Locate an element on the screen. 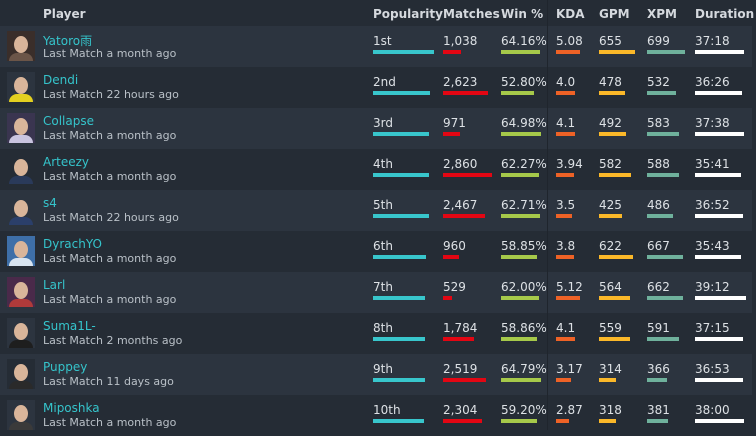 This screenshot has width=756, height=436. player-name-link: DyrachYO is located at coordinates (72, 244).